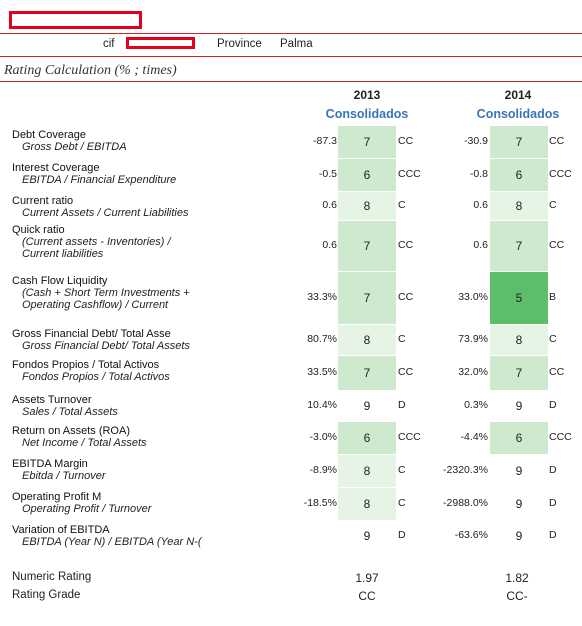 This screenshot has width=582, height=626. I want to click on header-divider-mid, so click(291, 56).